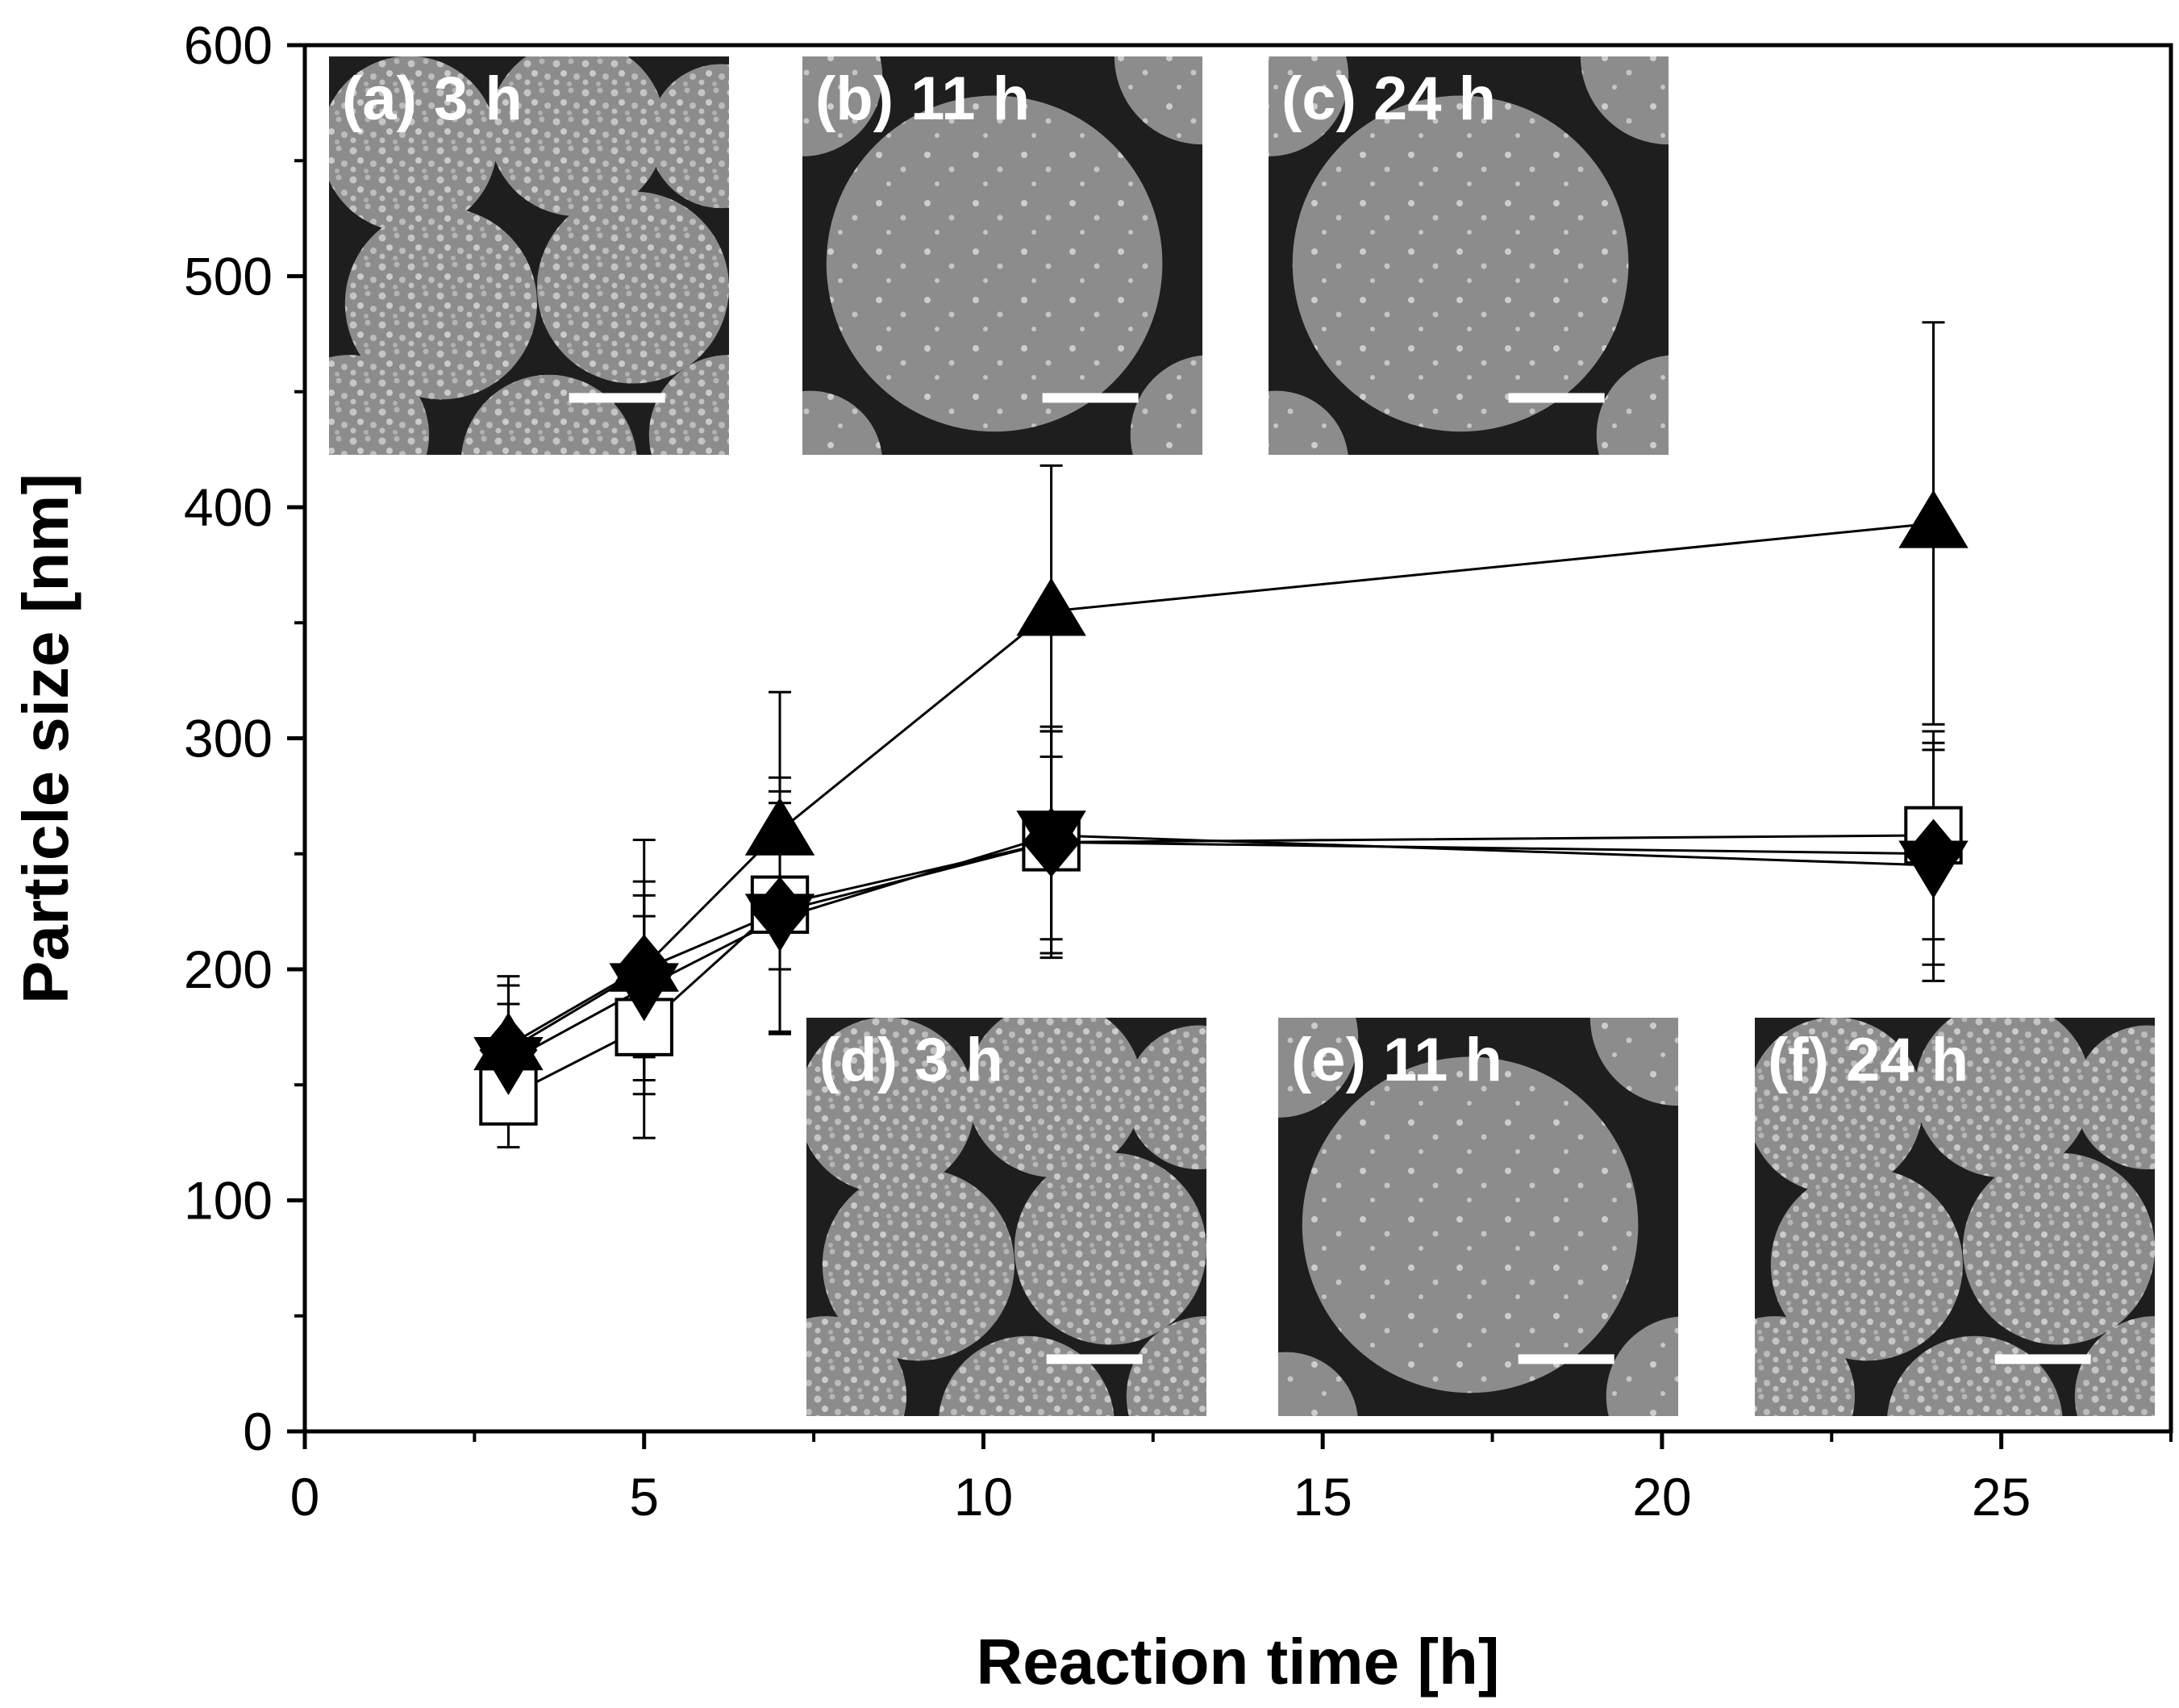 The height and width of the screenshot is (1708, 2179). I want to click on x-tick-label: 5, so click(644, 1497).